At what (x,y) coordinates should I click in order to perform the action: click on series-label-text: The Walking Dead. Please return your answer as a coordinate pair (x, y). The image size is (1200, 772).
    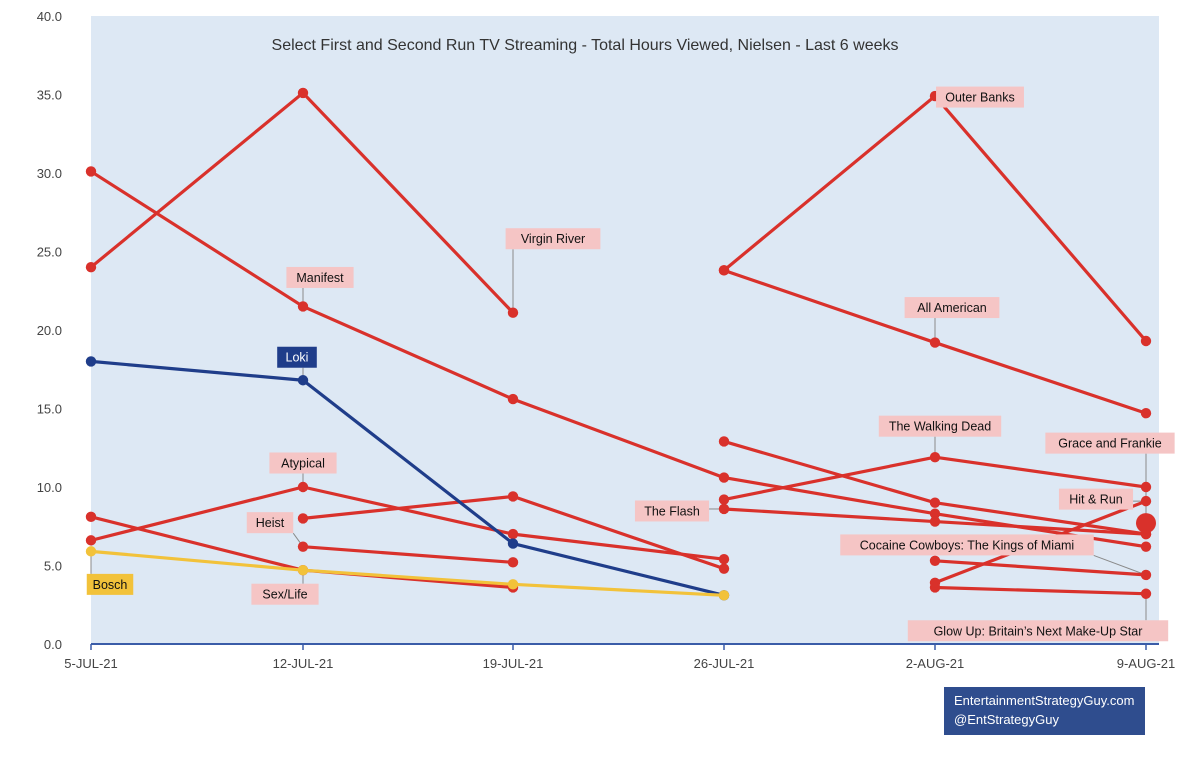
    Looking at the image, I should click on (940, 427).